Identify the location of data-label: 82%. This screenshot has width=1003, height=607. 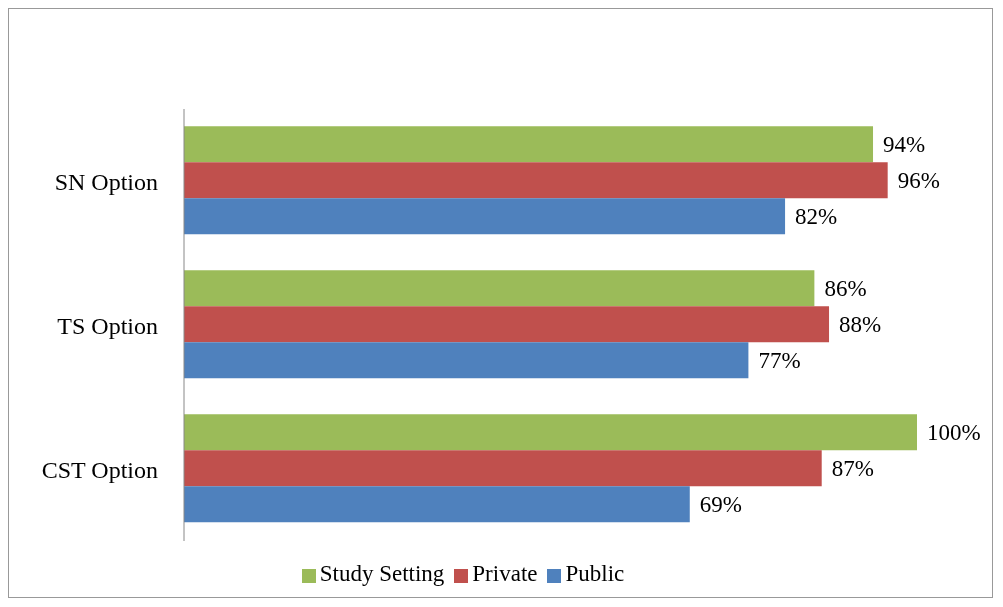
(816, 217).